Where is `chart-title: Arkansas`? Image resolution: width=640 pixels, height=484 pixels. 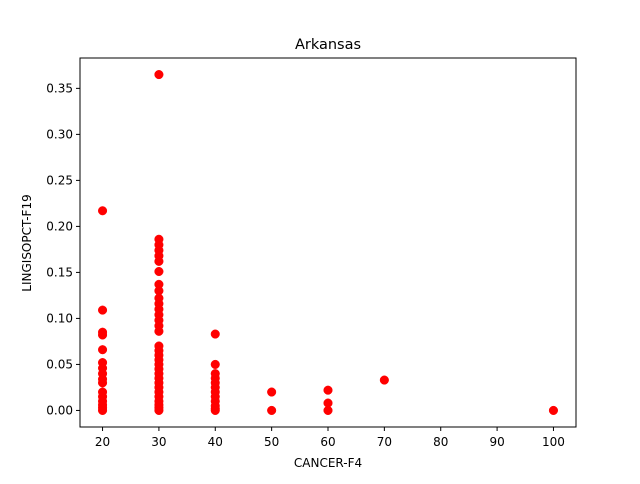
chart-title: Arkansas is located at coordinates (328, 45).